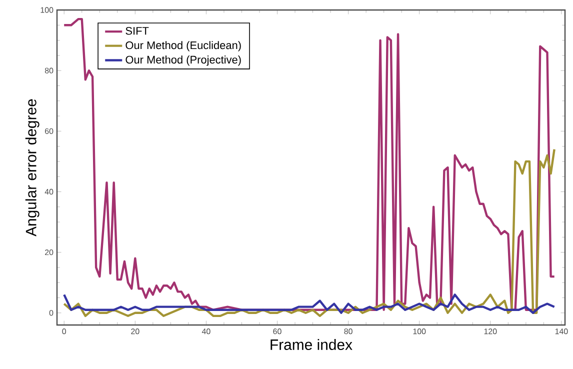  I want to click on y-axis-title: Angular error degree, so click(32, 167).